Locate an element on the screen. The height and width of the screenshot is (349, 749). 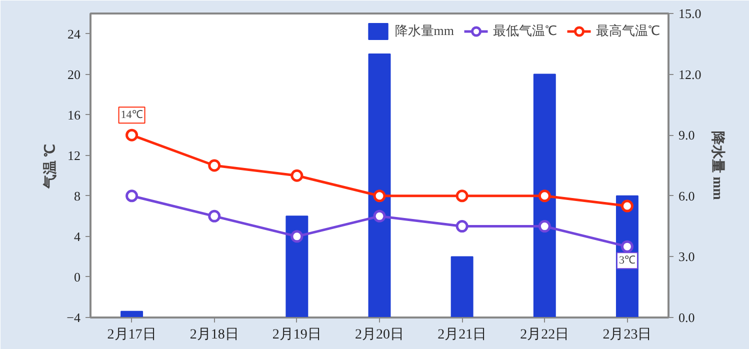
y-tick-label: 4 is located at coordinates (77, 236).